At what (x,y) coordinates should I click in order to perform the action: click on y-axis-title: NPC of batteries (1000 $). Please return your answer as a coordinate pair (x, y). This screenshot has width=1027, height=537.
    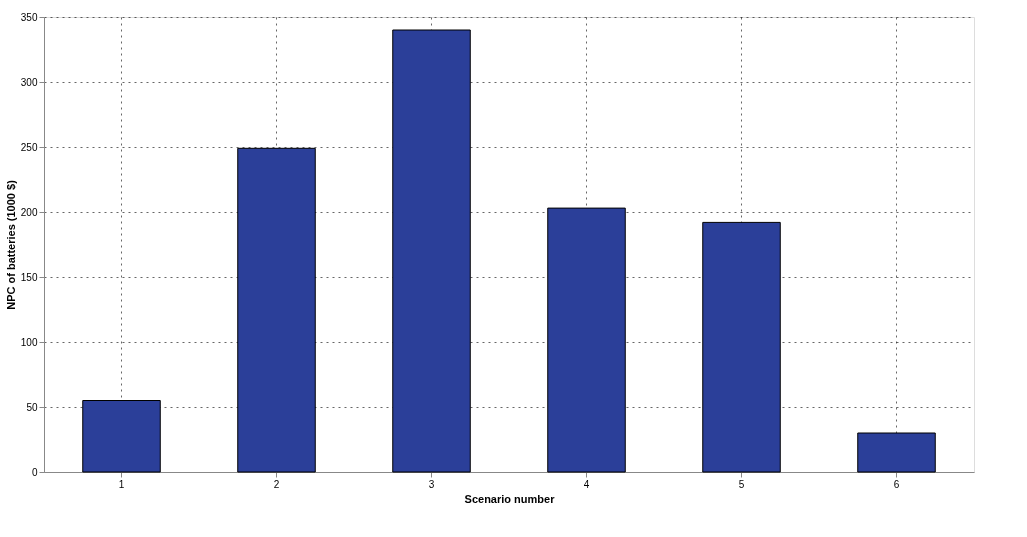
    Looking at the image, I should click on (10, 244).